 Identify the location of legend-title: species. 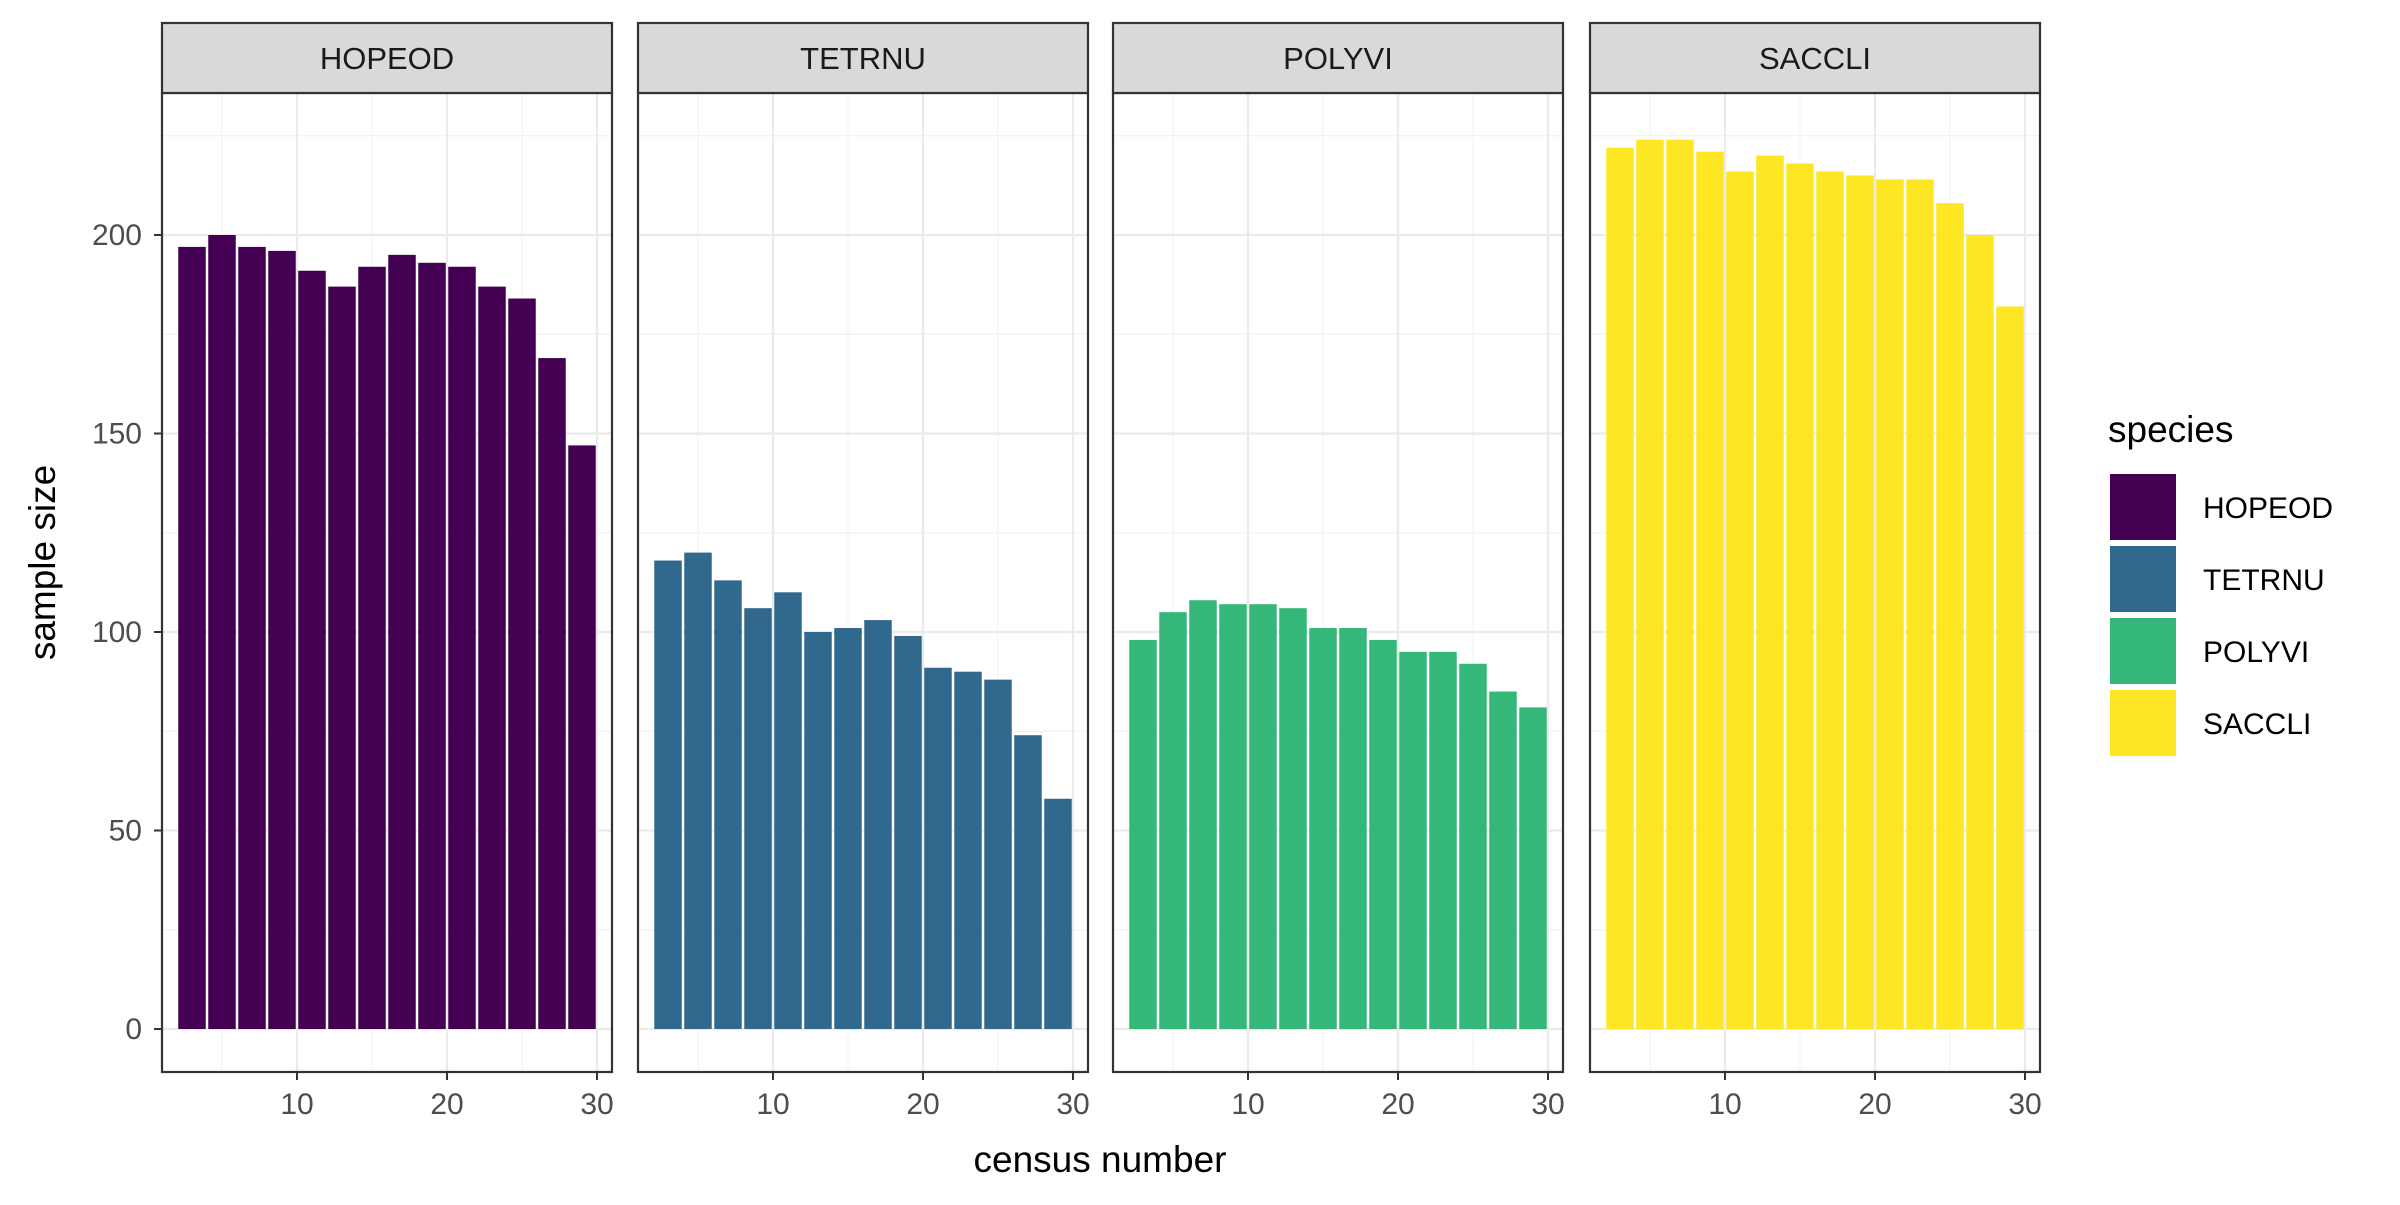
(2170, 429).